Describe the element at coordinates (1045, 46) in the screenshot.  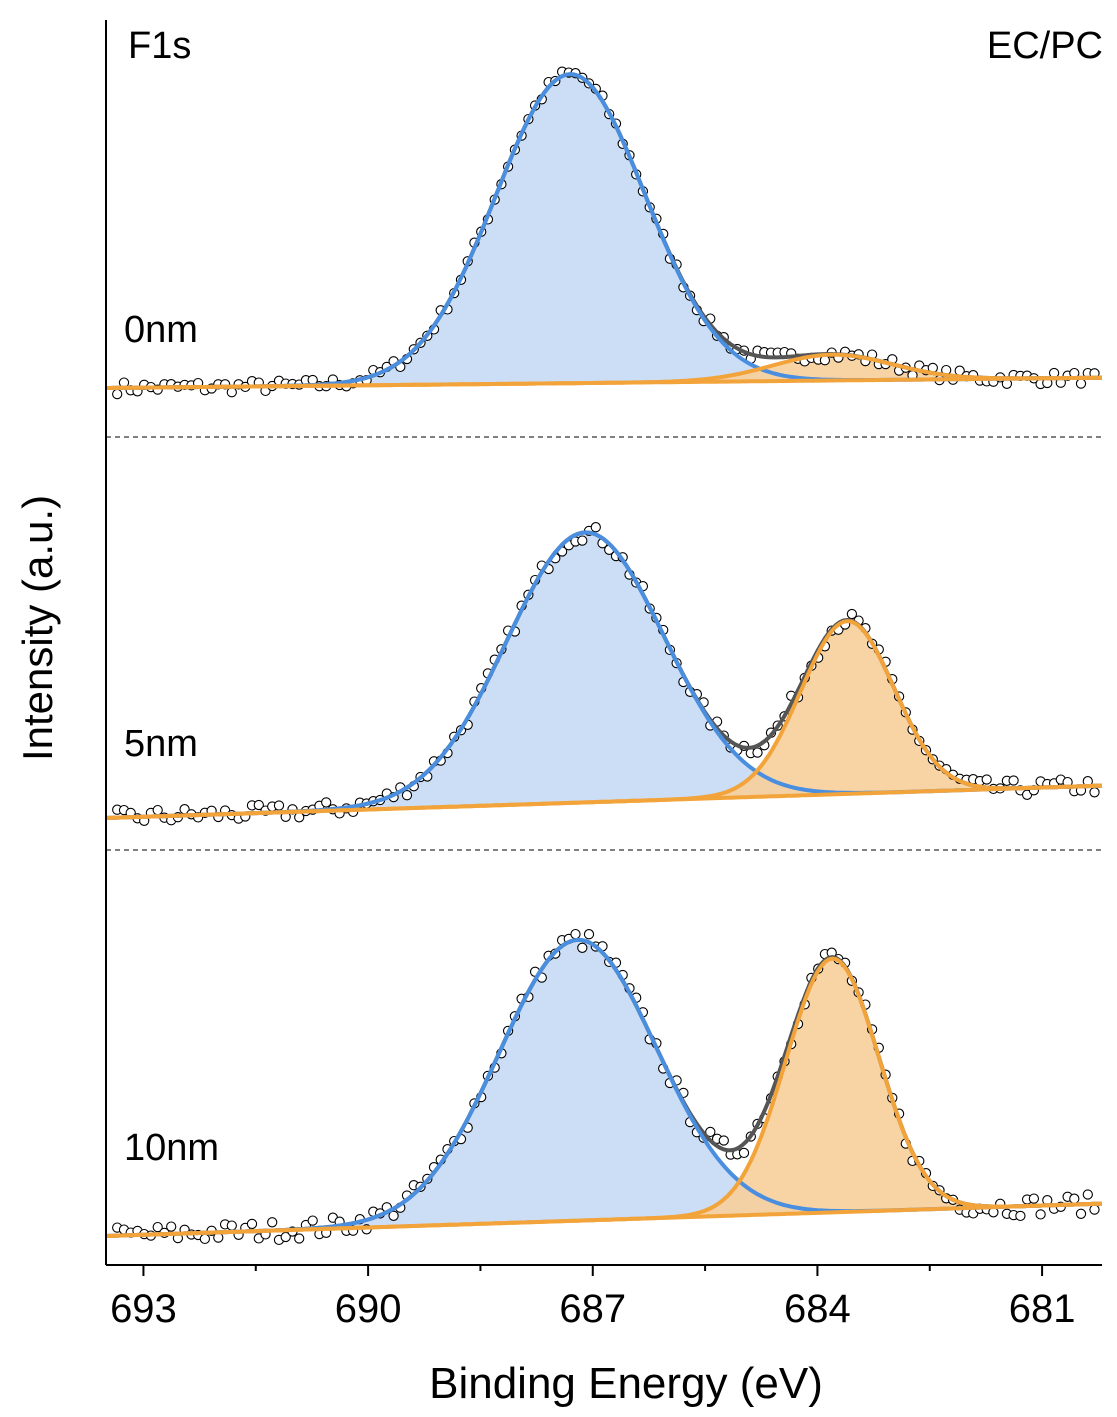
I see `condition-label: EC/PC` at that location.